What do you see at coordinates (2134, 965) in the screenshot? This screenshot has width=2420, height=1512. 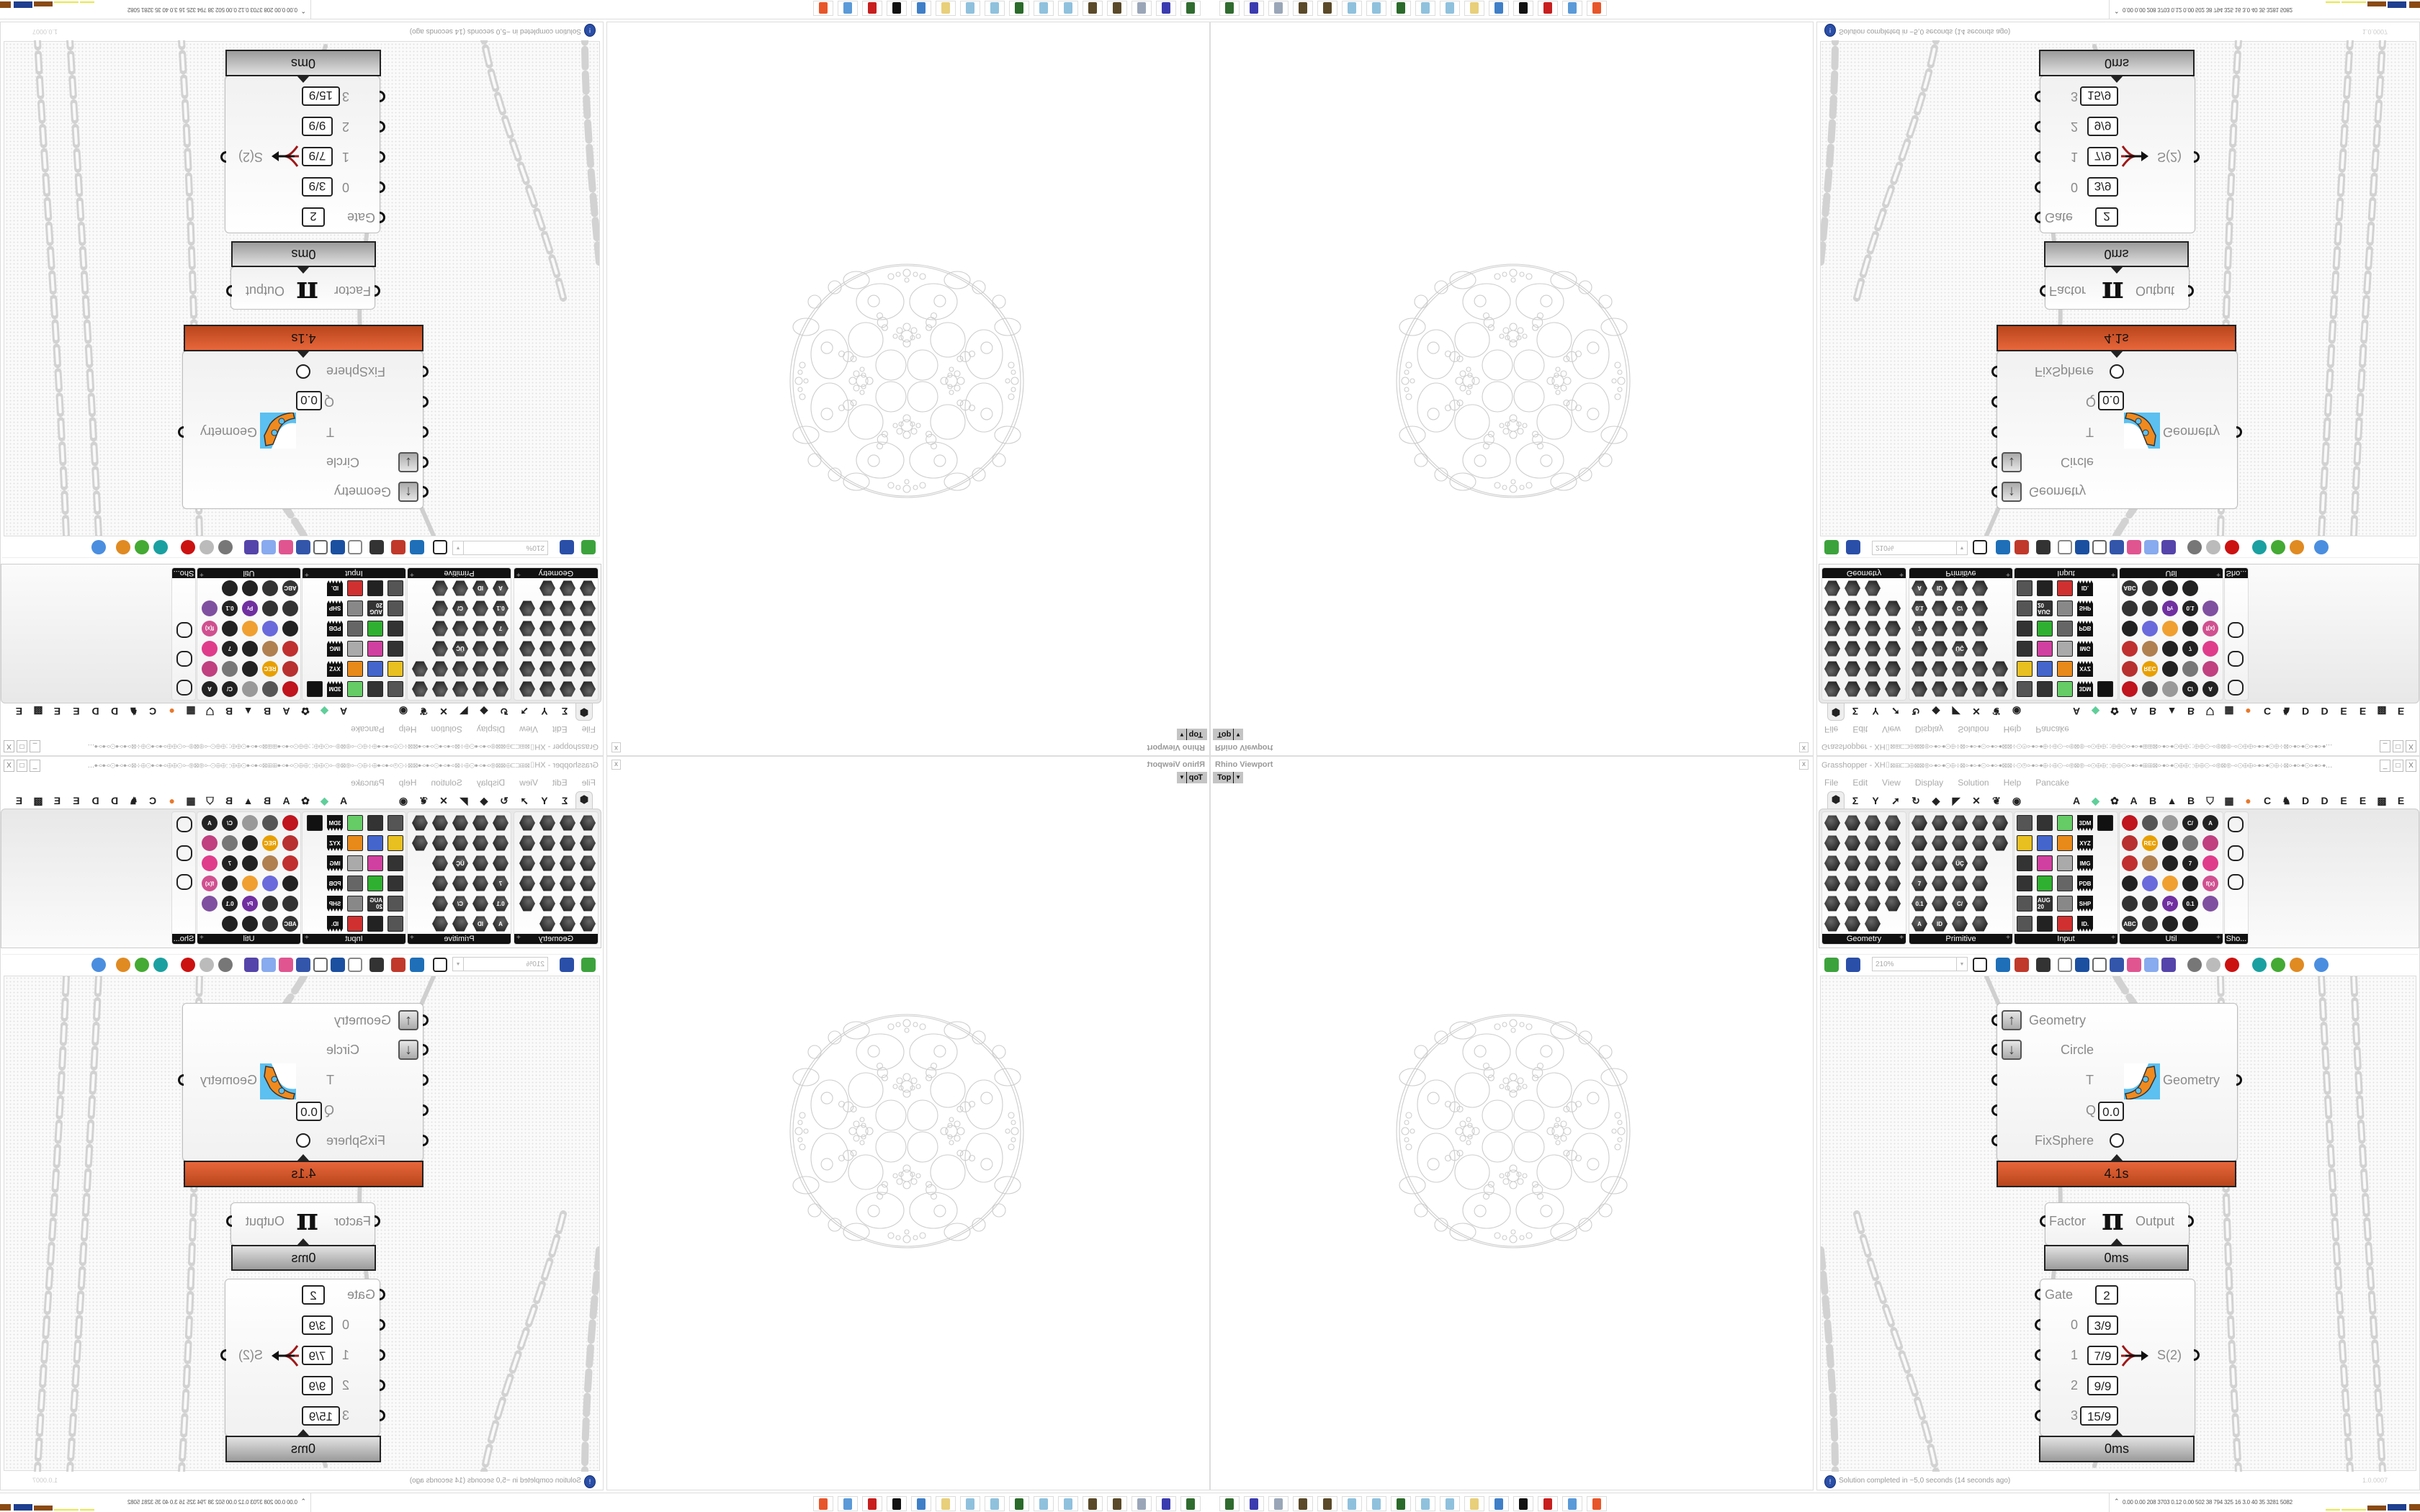 I see `package-icon` at bounding box center [2134, 965].